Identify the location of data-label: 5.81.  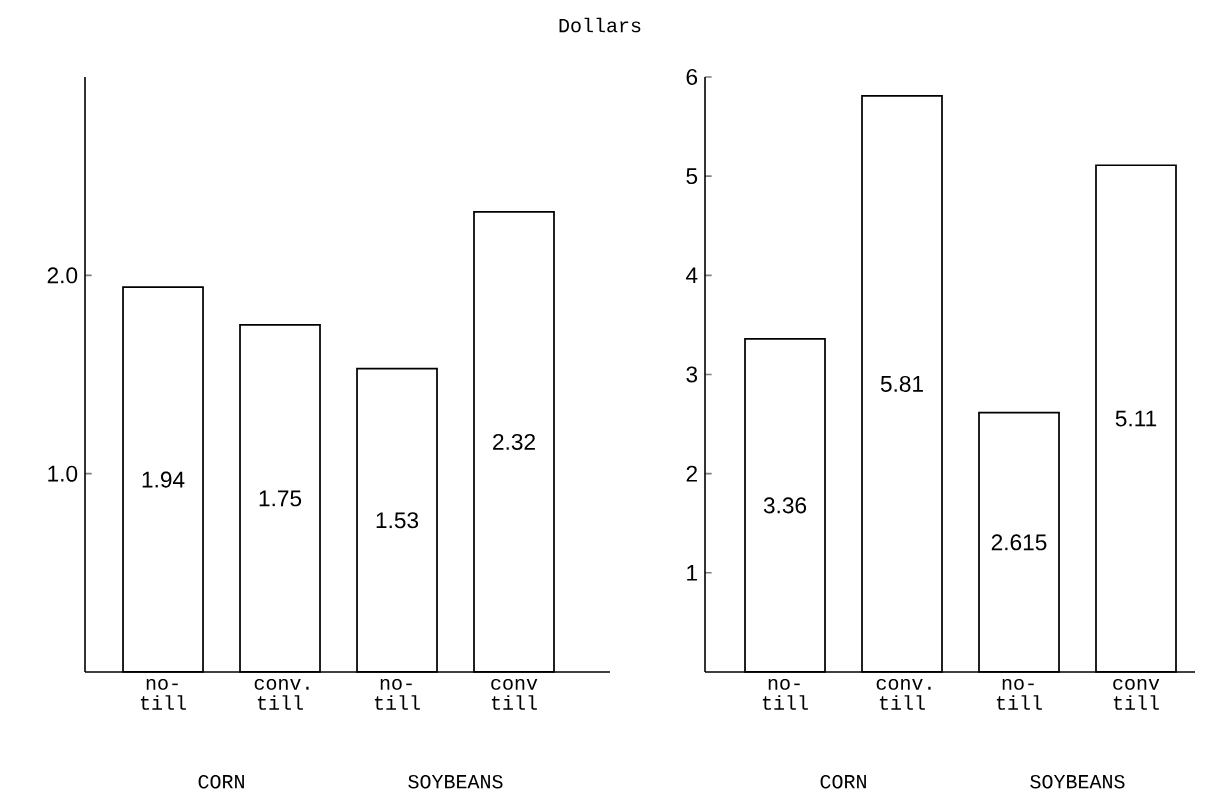
(901, 383).